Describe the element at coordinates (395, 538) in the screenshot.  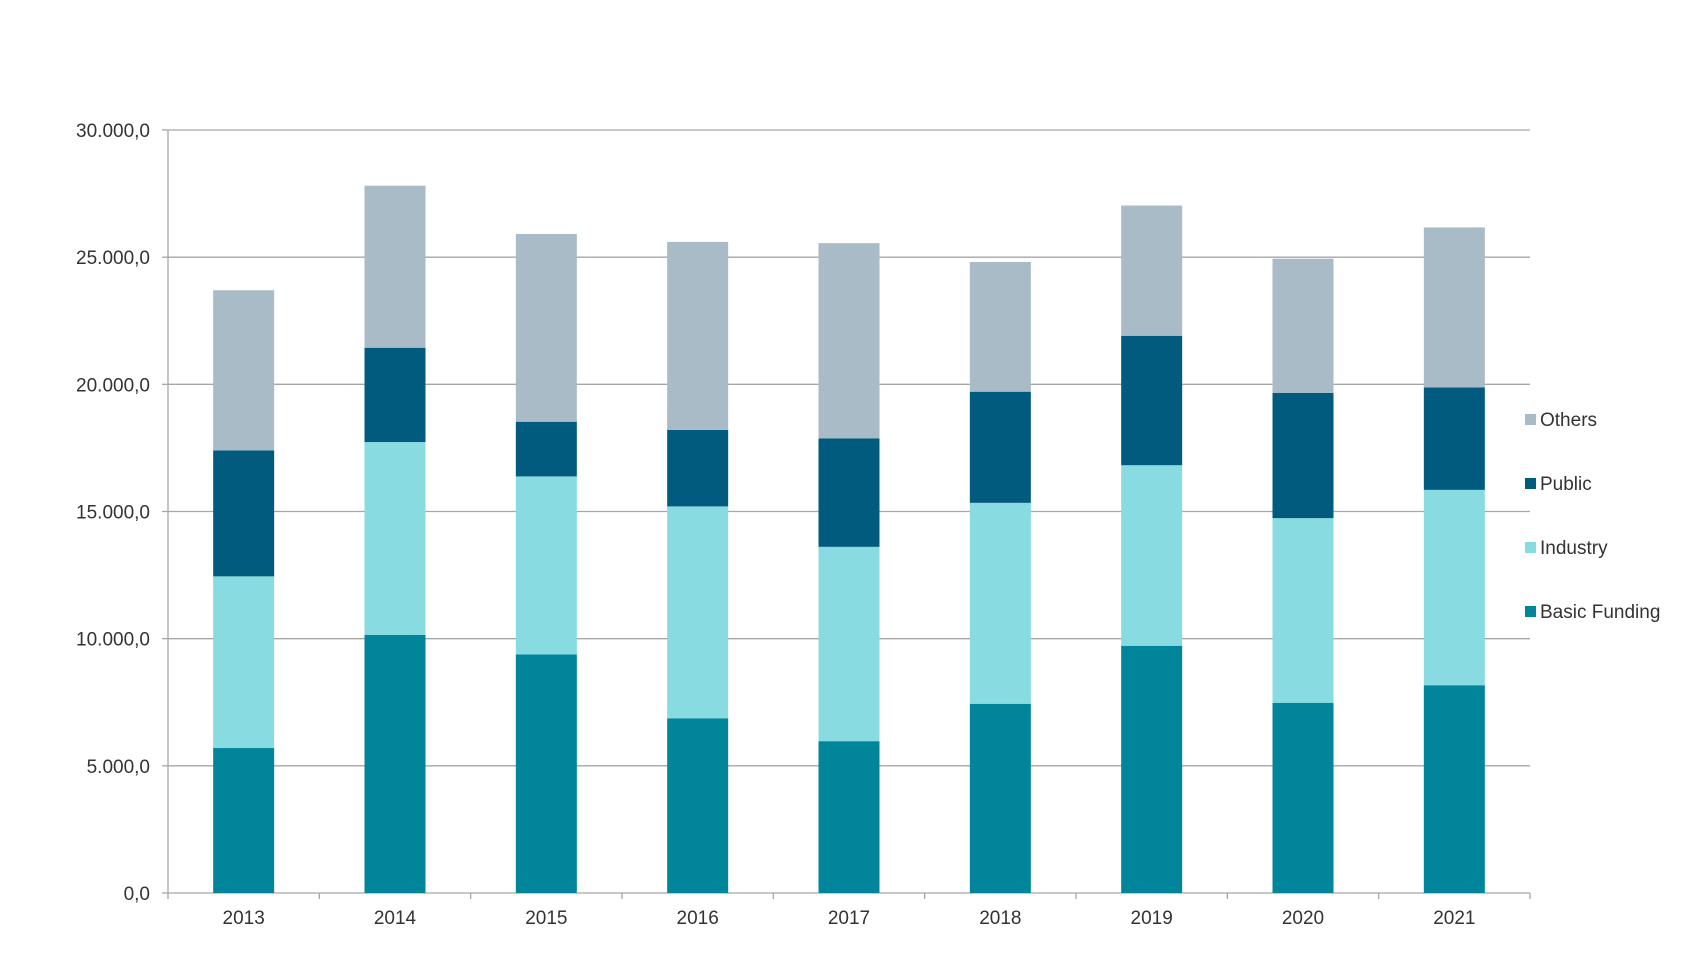
I see `bar-industry-2014` at that location.